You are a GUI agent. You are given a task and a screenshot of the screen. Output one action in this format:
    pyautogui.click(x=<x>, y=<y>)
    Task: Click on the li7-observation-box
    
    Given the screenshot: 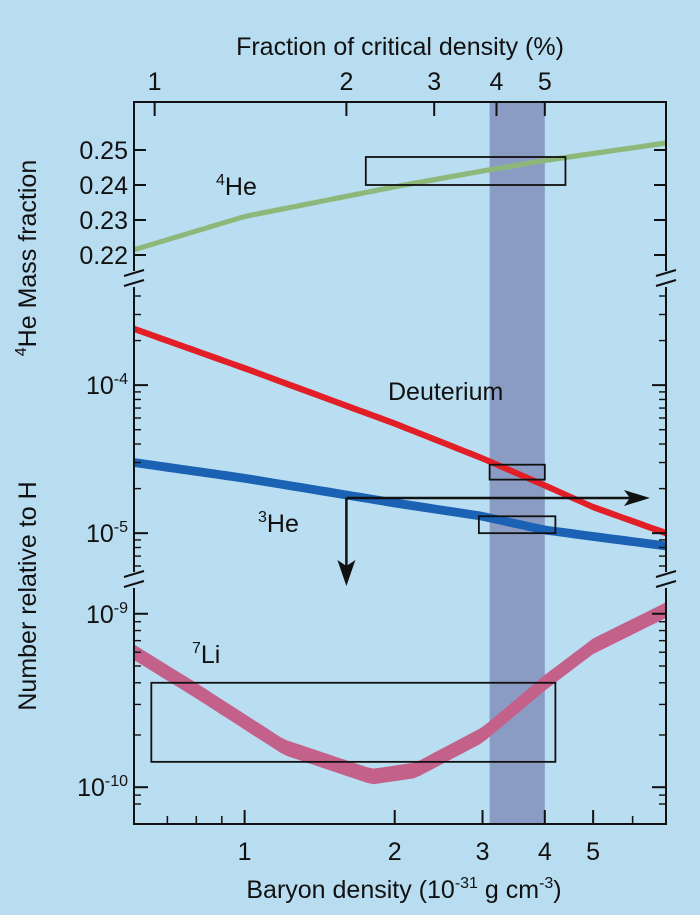 What is the action you would take?
    pyautogui.click(x=353, y=722)
    